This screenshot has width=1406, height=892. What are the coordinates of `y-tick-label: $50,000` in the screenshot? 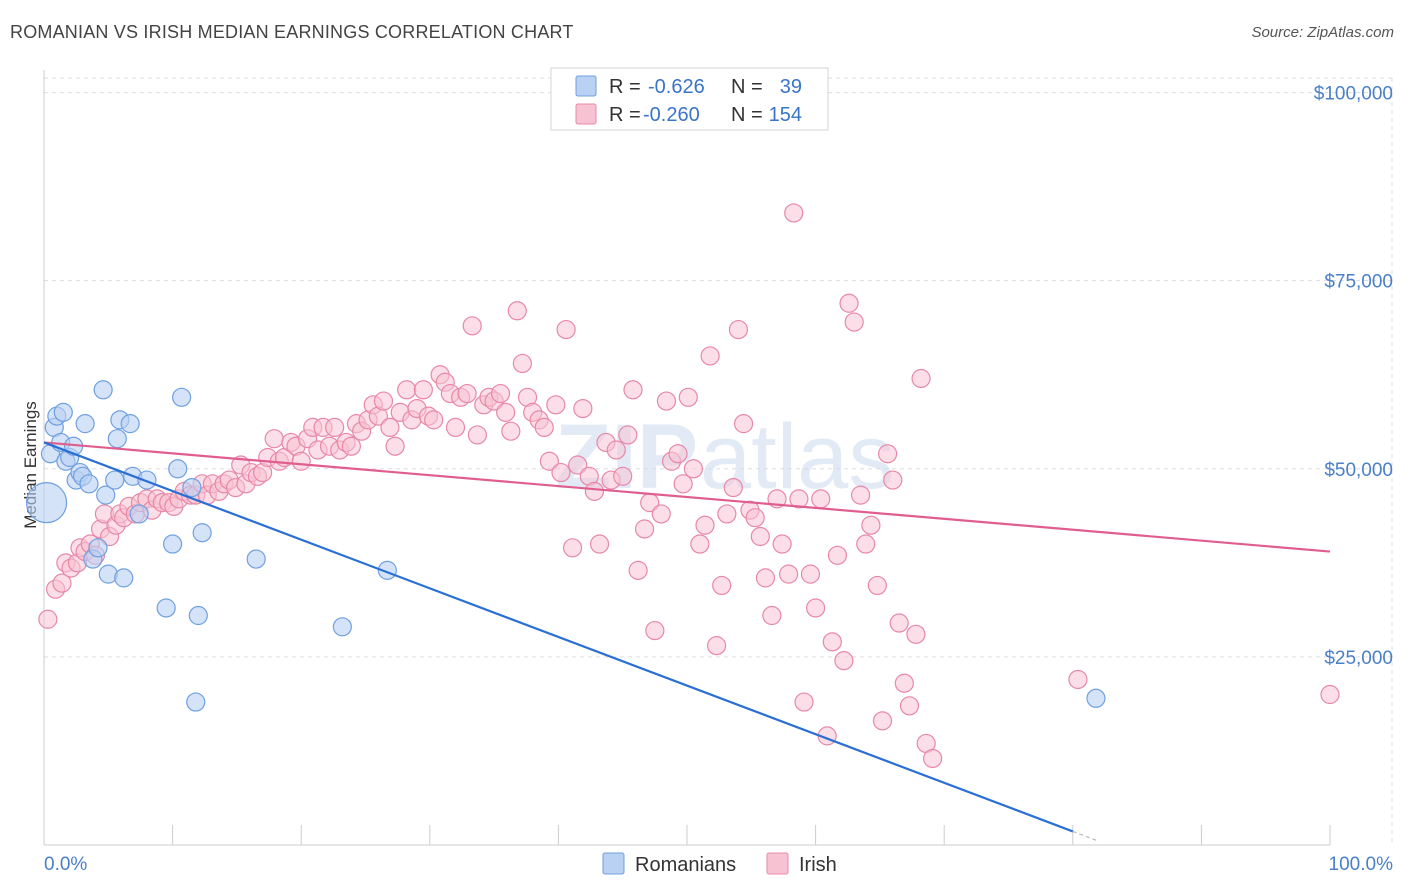 It's located at (1358, 470).